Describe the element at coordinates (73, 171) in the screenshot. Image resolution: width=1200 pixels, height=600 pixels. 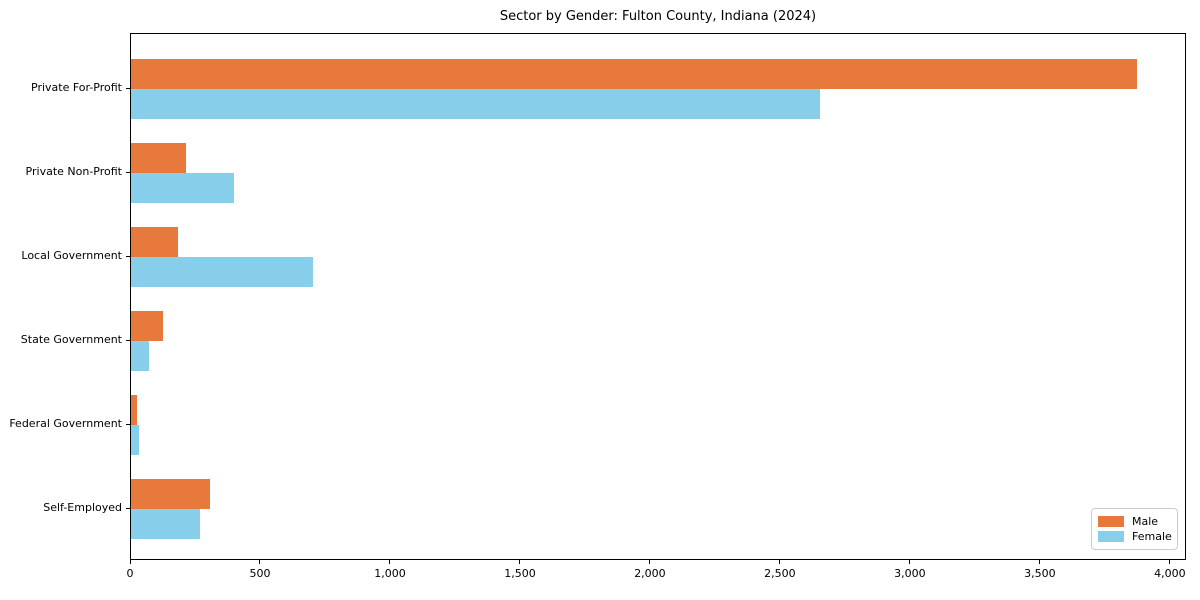
I see `y-axis-label-private-non-profit: Private Non-Profit` at that location.